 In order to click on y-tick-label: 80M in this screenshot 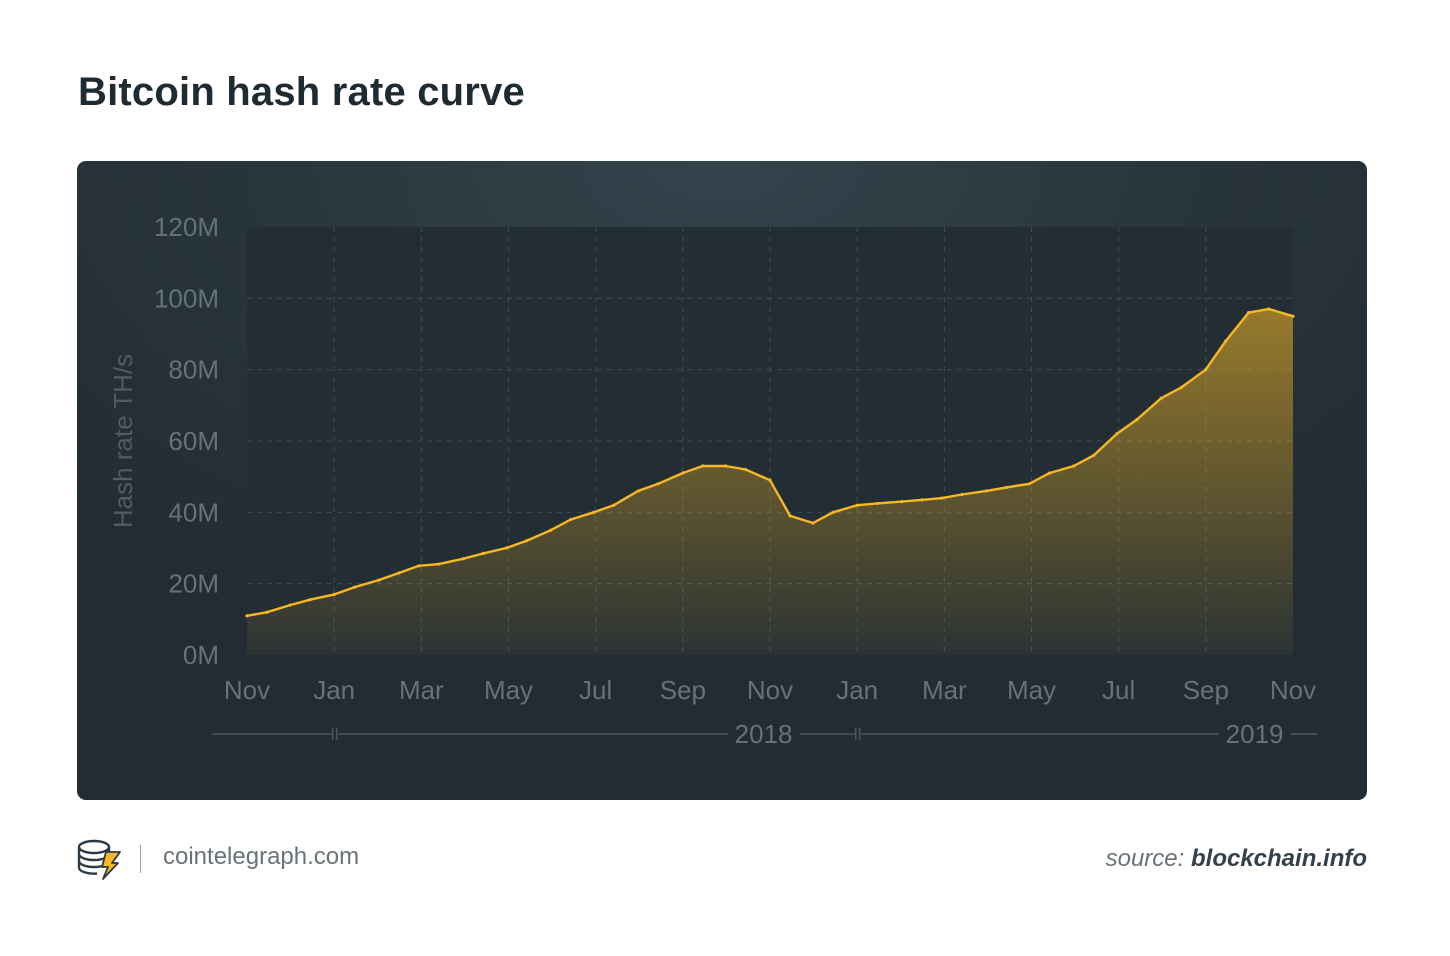, I will do `click(193, 370)`.